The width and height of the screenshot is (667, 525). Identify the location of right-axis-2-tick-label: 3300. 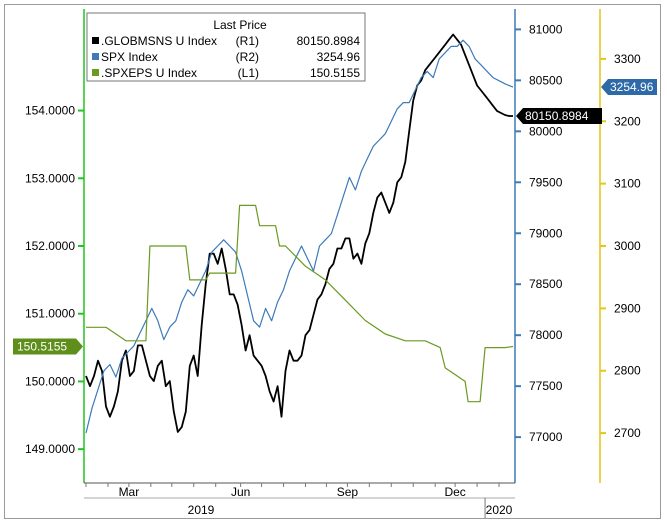
(627, 59).